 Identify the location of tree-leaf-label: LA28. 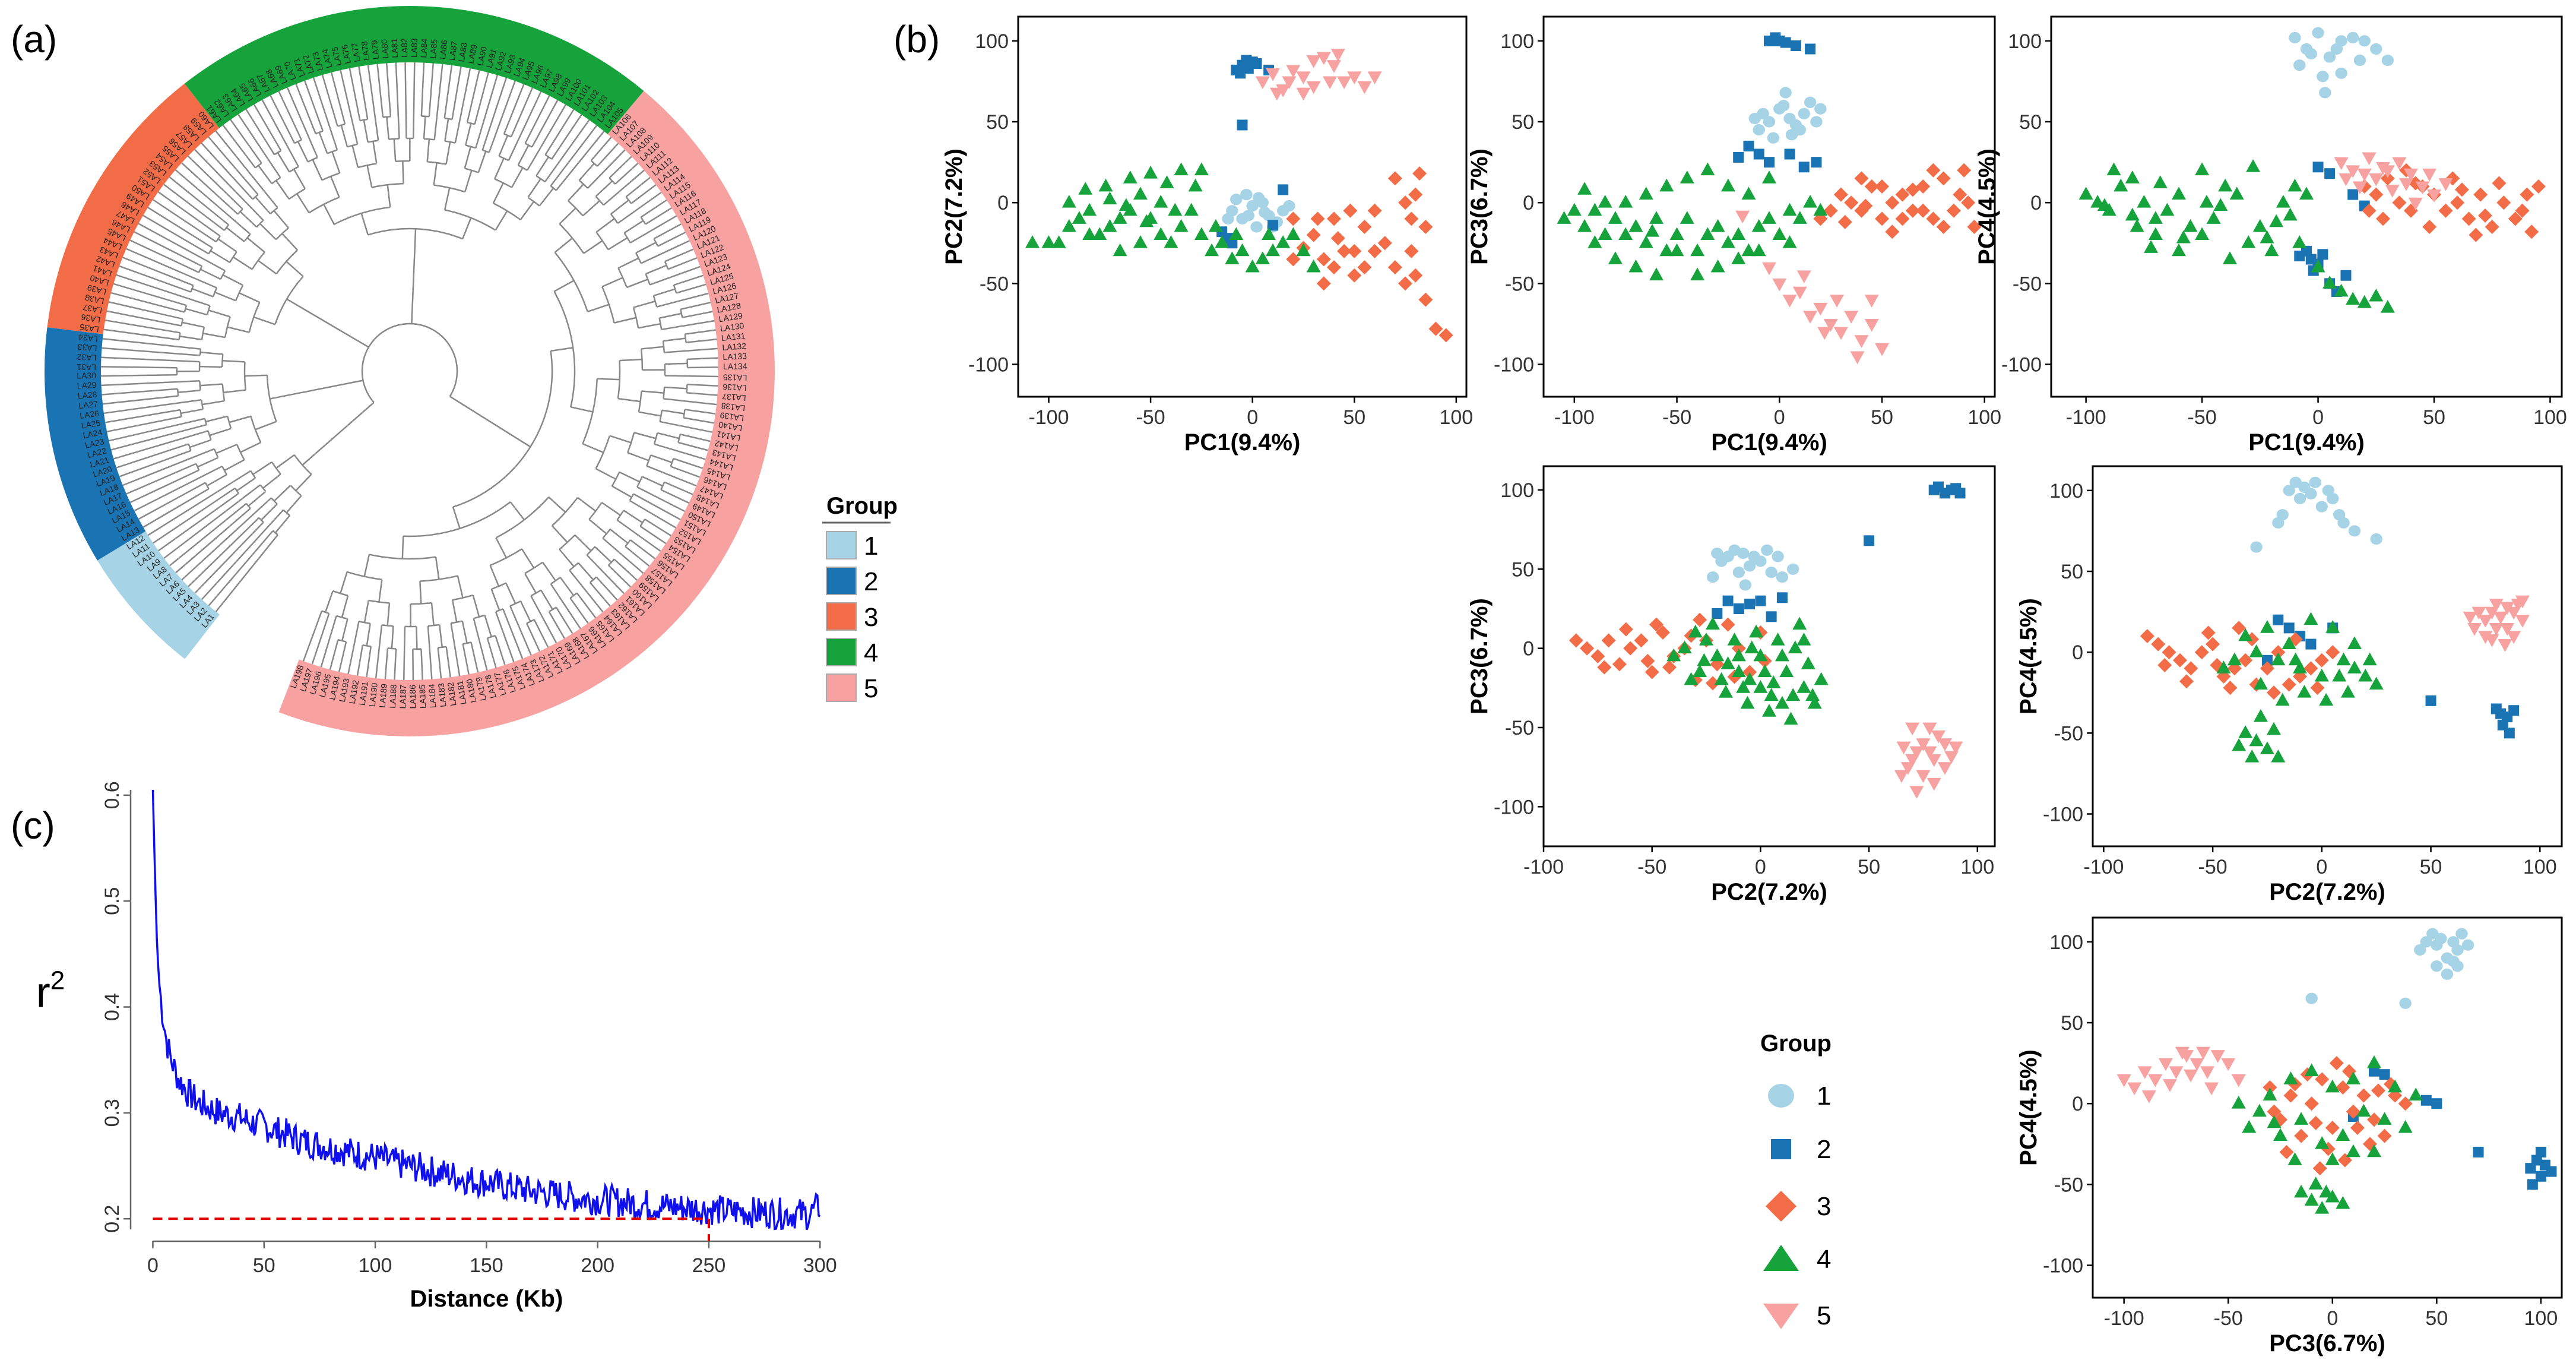
(87, 395).